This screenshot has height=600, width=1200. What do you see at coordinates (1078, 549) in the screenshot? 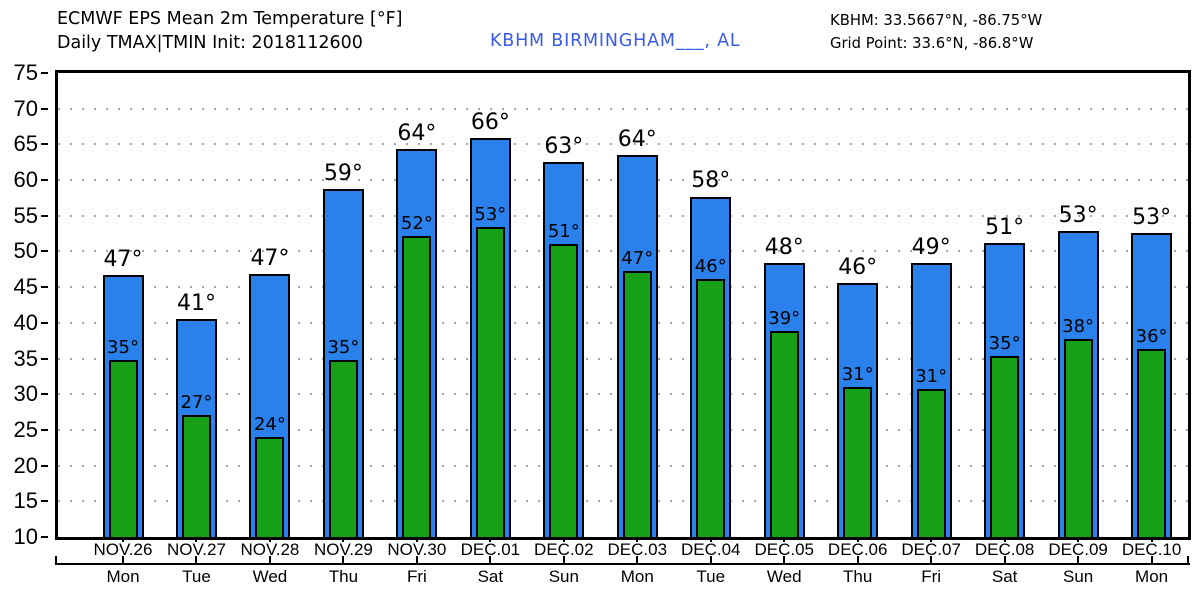
I see `date-label: DEC.09` at bounding box center [1078, 549].